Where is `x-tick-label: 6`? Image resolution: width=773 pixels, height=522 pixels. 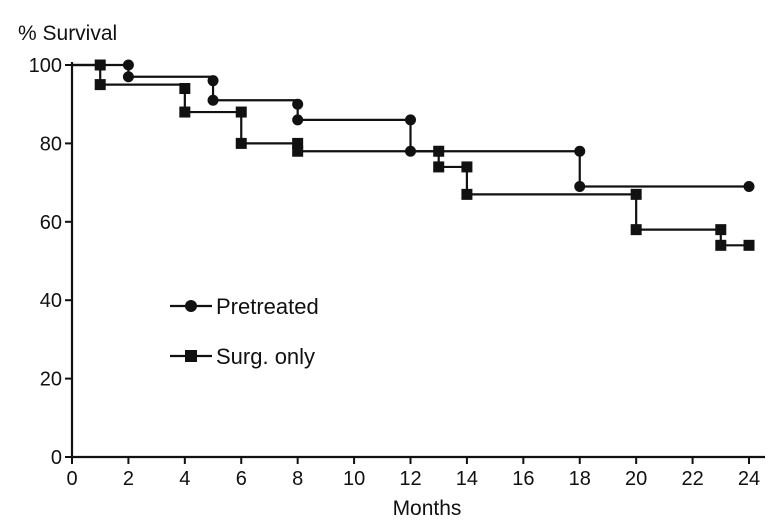 x-tick-label: 6 is located at coordinates (241, 479).